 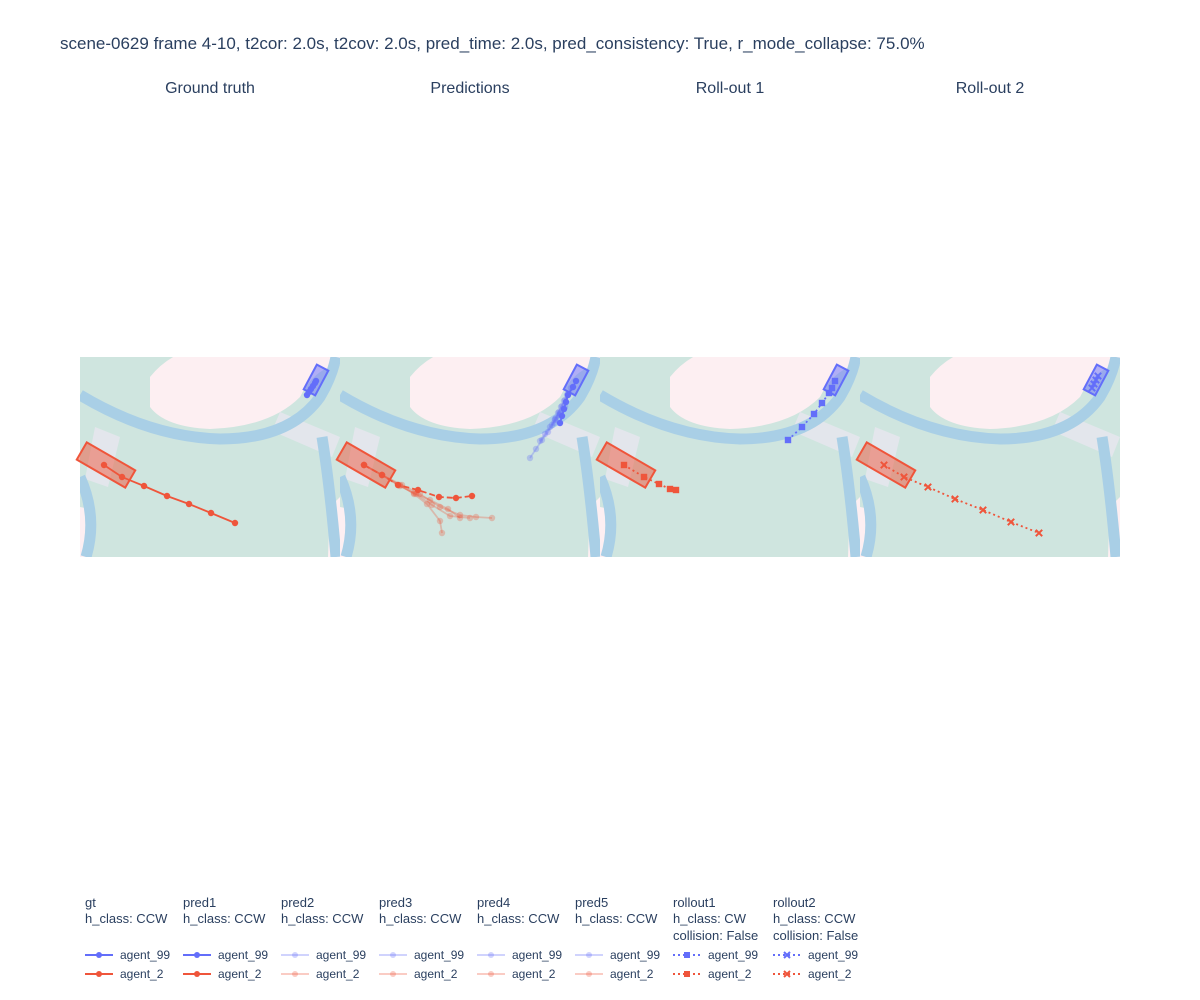 I want to click on legend-group-info: h_class: CW, so click(x=710, y=918).